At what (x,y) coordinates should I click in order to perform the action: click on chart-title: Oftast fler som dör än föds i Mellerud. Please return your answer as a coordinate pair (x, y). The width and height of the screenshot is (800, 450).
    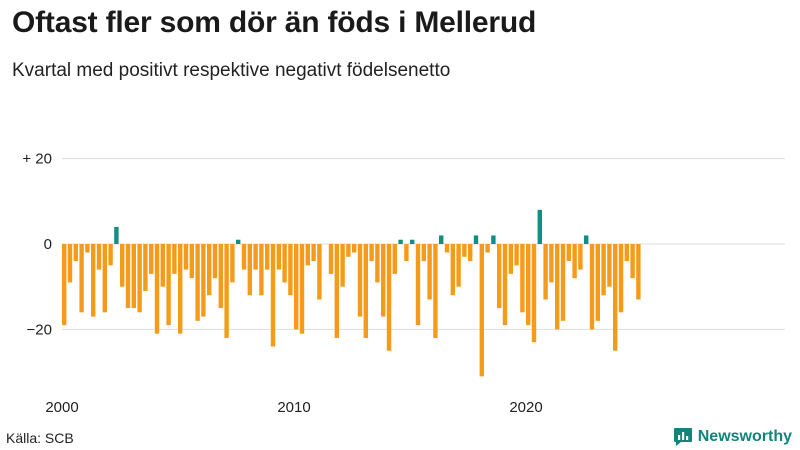
    Looking at the image, I should click on (274, 22).